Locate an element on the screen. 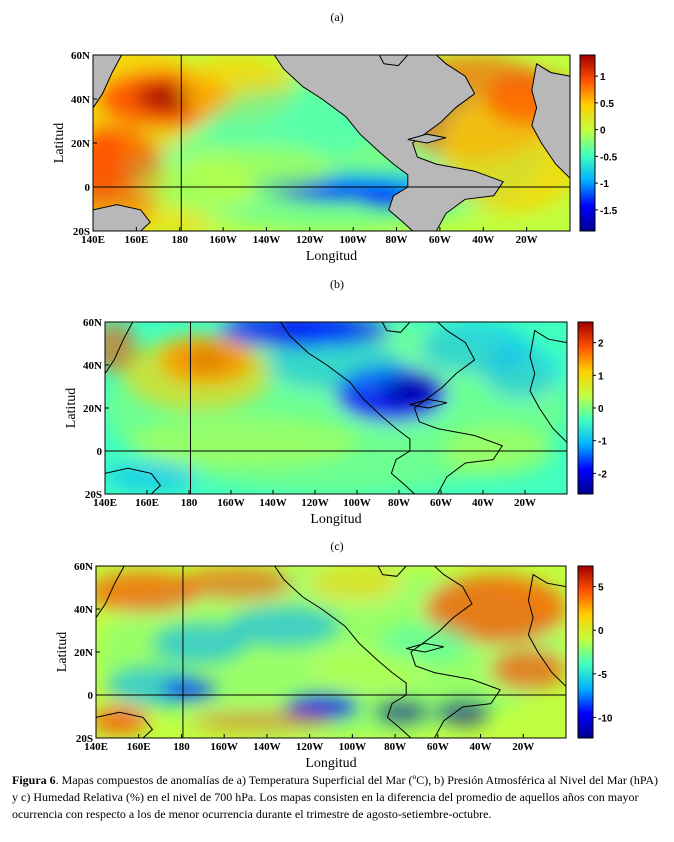 This screenshot has height=842, width=674. colorbar-tick-label: 2 is located at coordinates (601, 344).